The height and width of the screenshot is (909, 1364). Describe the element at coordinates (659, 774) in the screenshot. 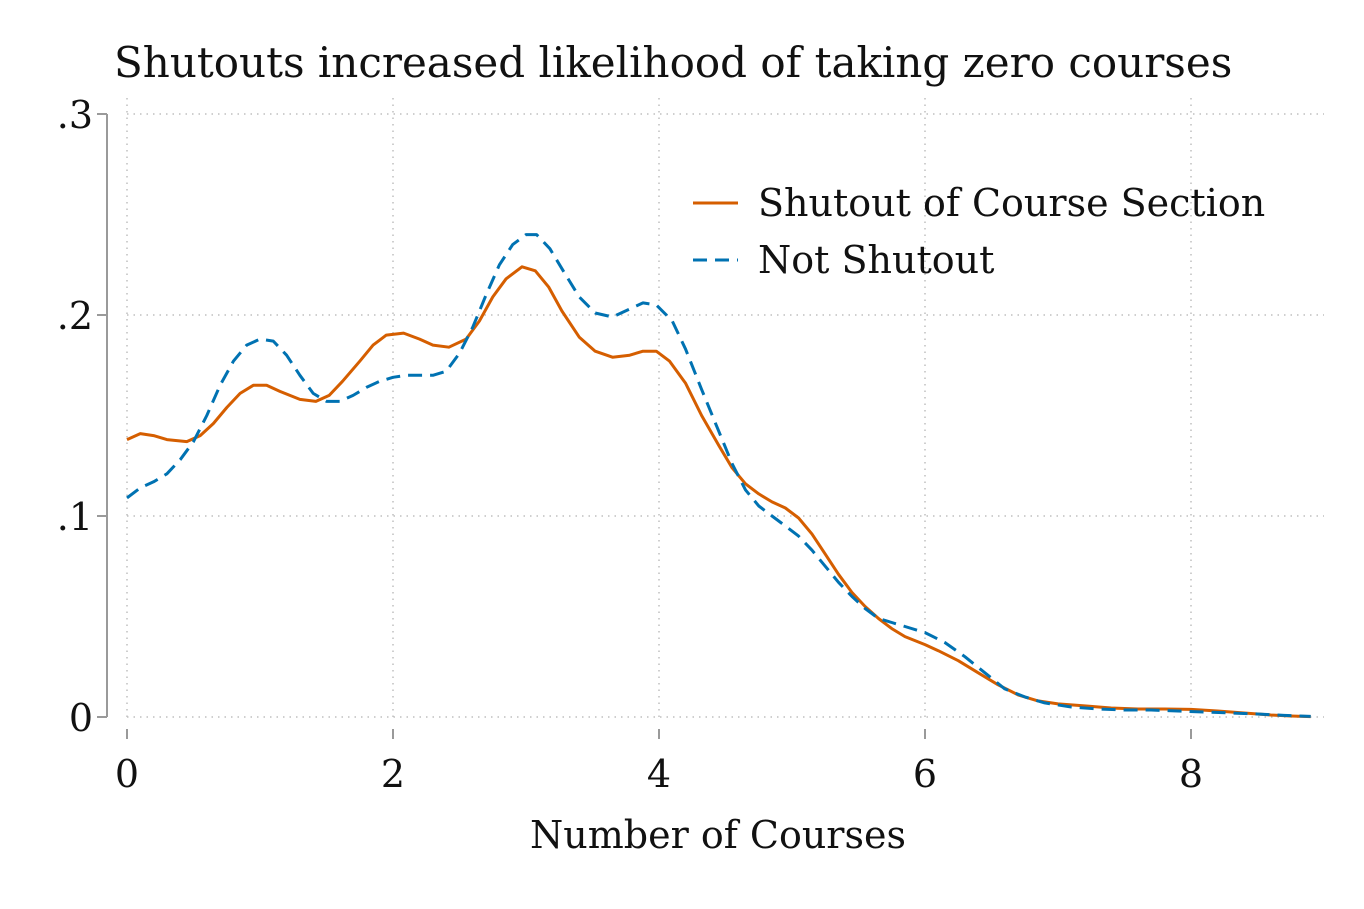

I see `x-tick-label: 4` at that location.